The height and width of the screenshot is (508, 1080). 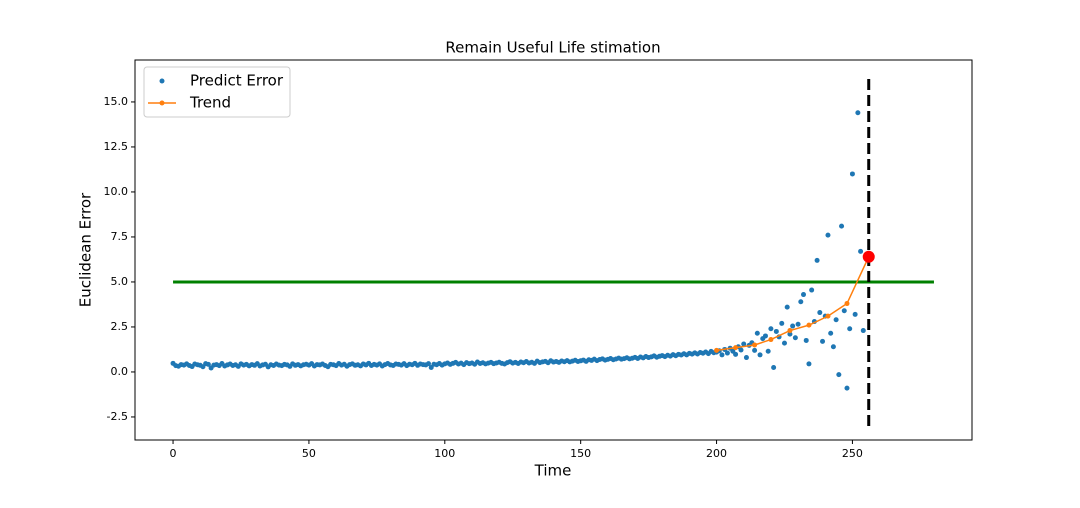 What do you see at coordinates (553, 471) in the screenshot?
I see `x-axis-title: Time` at bounding box center [553, 471].